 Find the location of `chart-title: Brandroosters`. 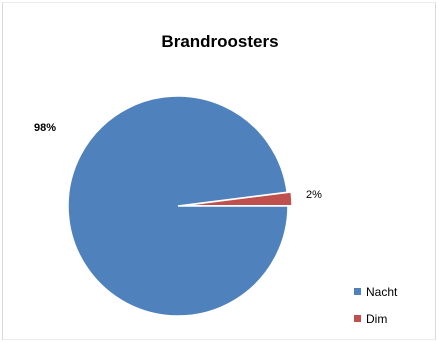

chart-title: Brandroosters is located at coordinates (219, 41).